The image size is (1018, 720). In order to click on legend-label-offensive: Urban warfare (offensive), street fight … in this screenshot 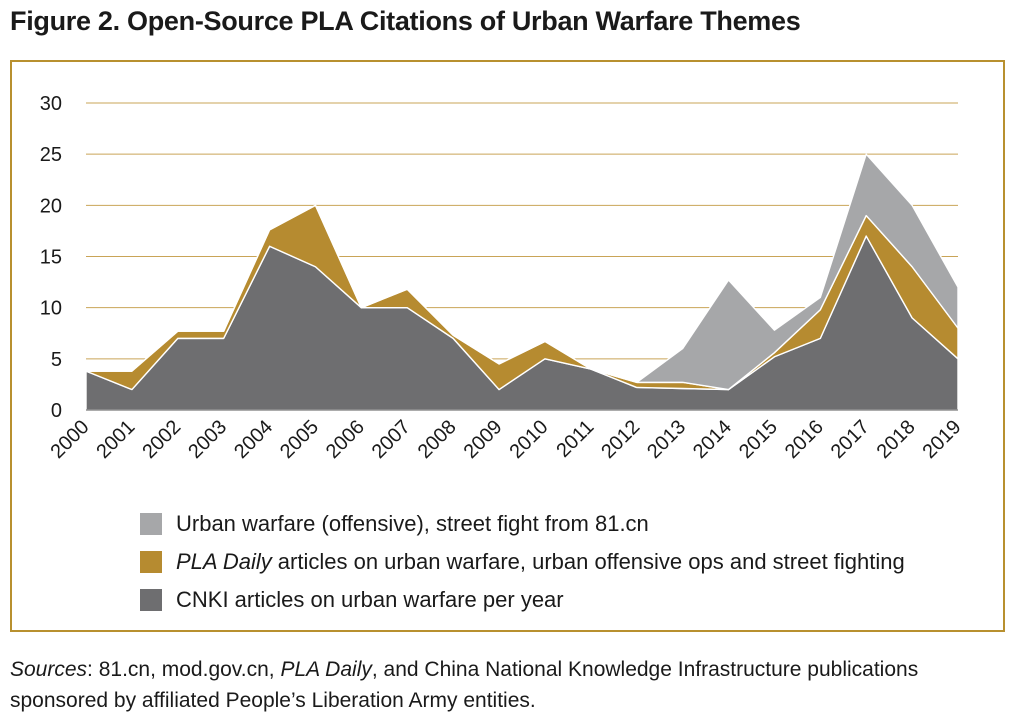, I will do `click(412, 523)`.